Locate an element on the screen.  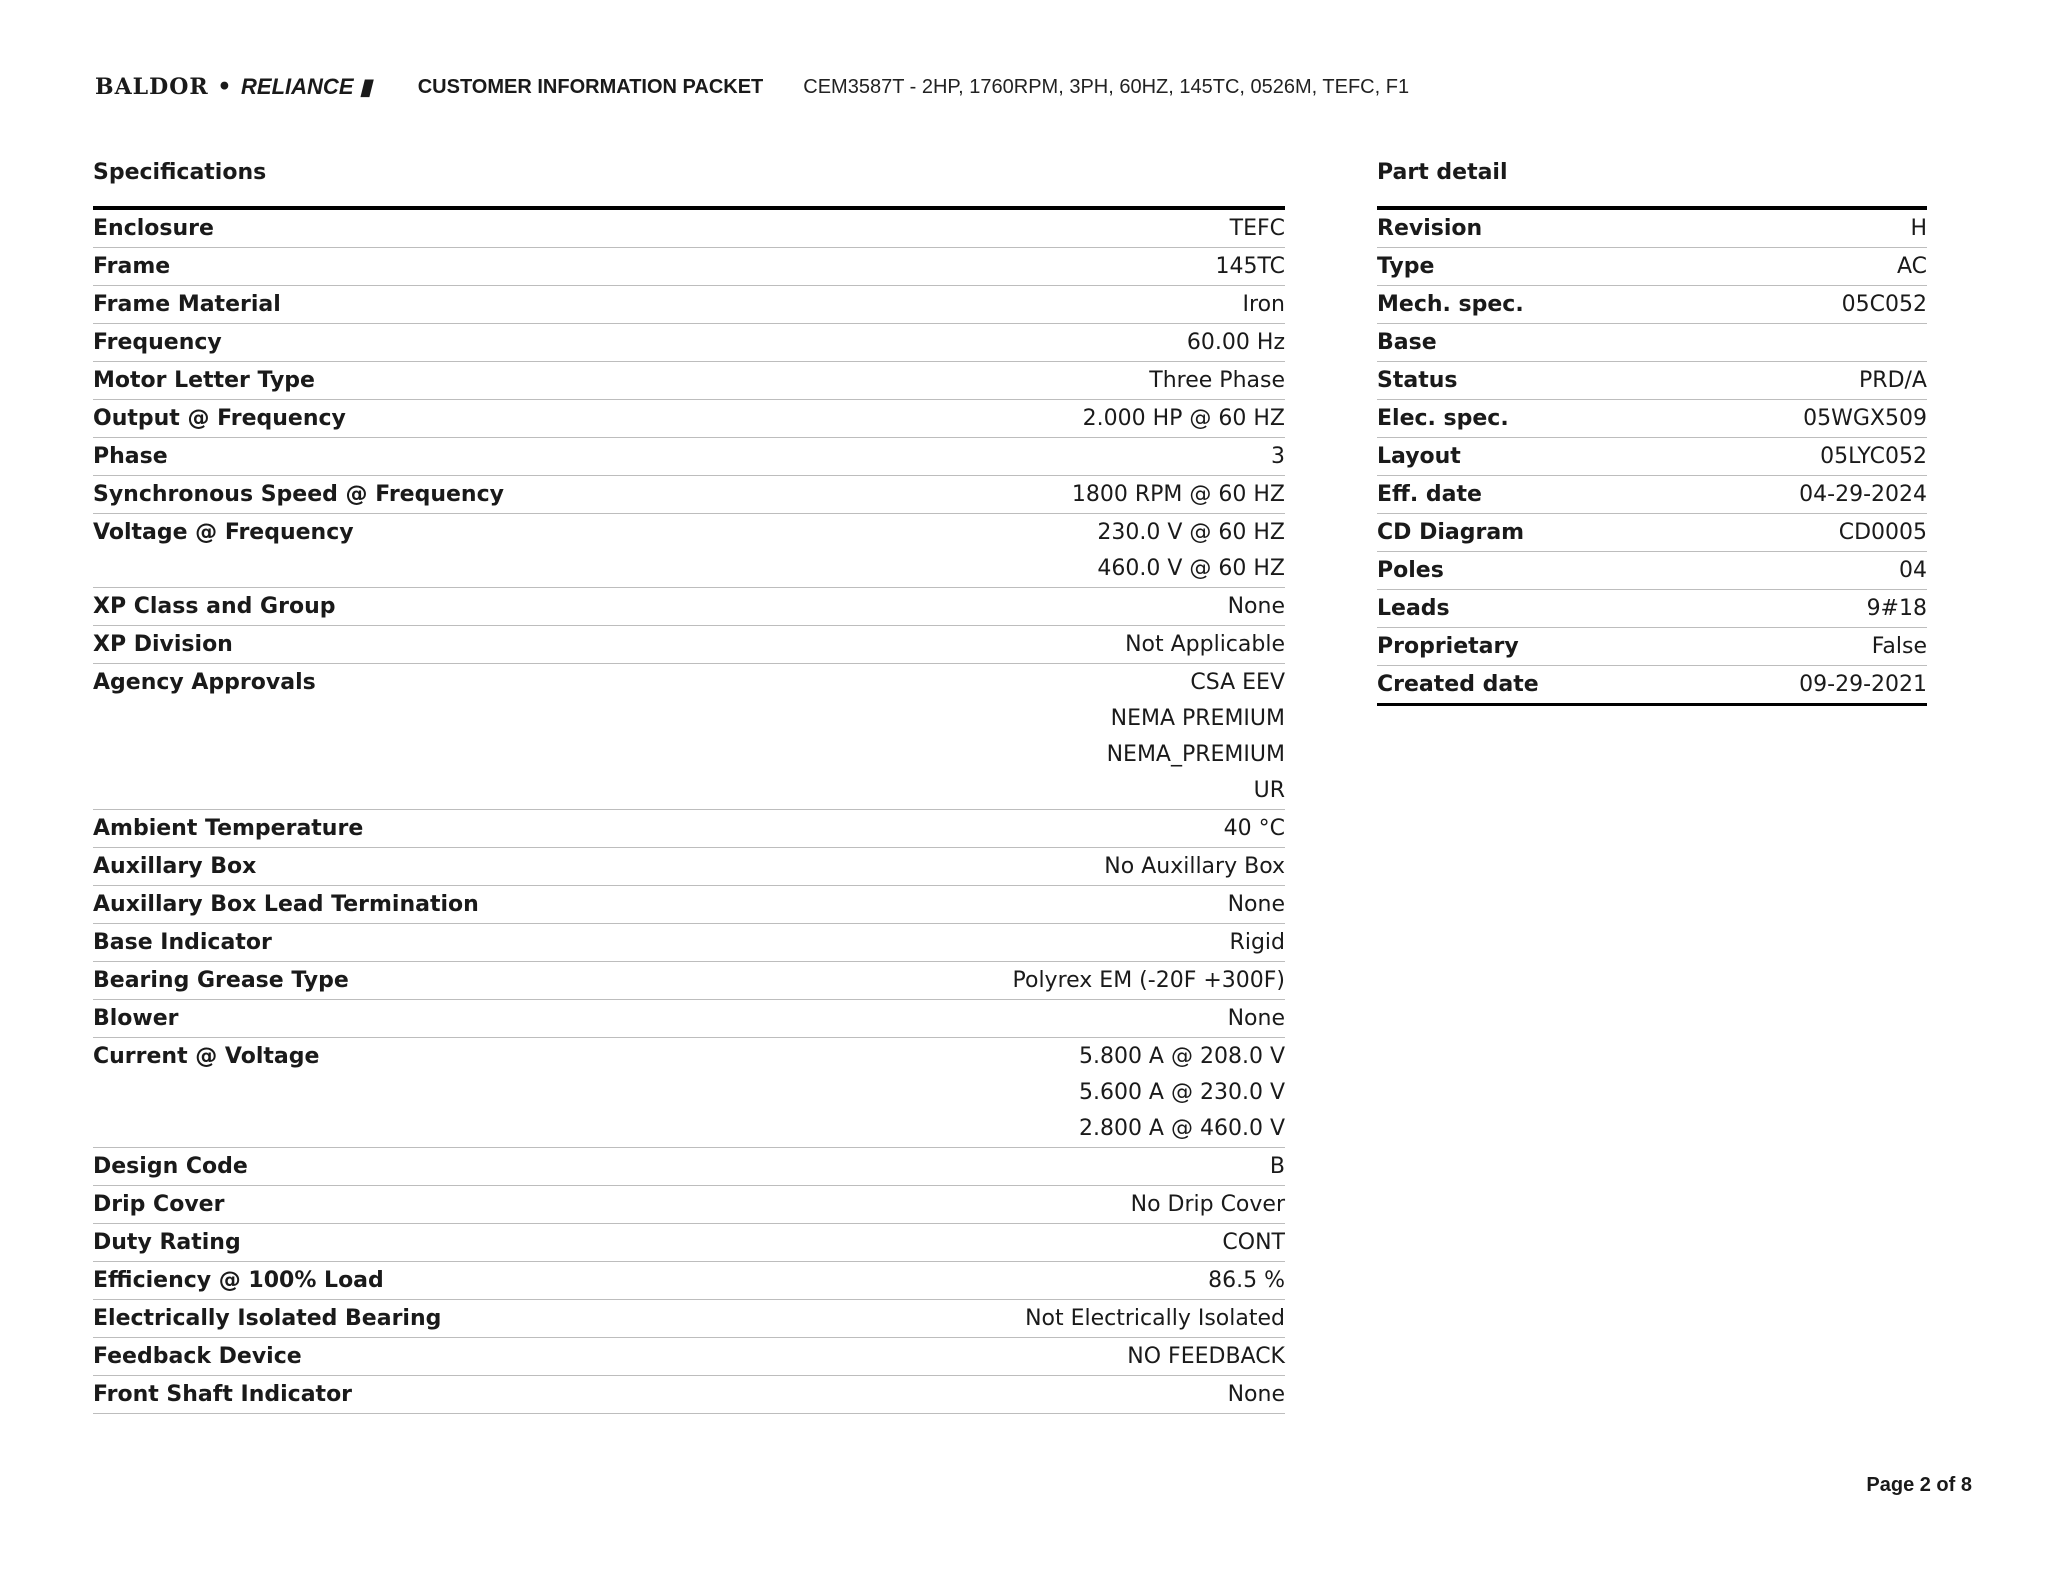
row-label: Motor Letter Type is located at coordinates (204, 380).